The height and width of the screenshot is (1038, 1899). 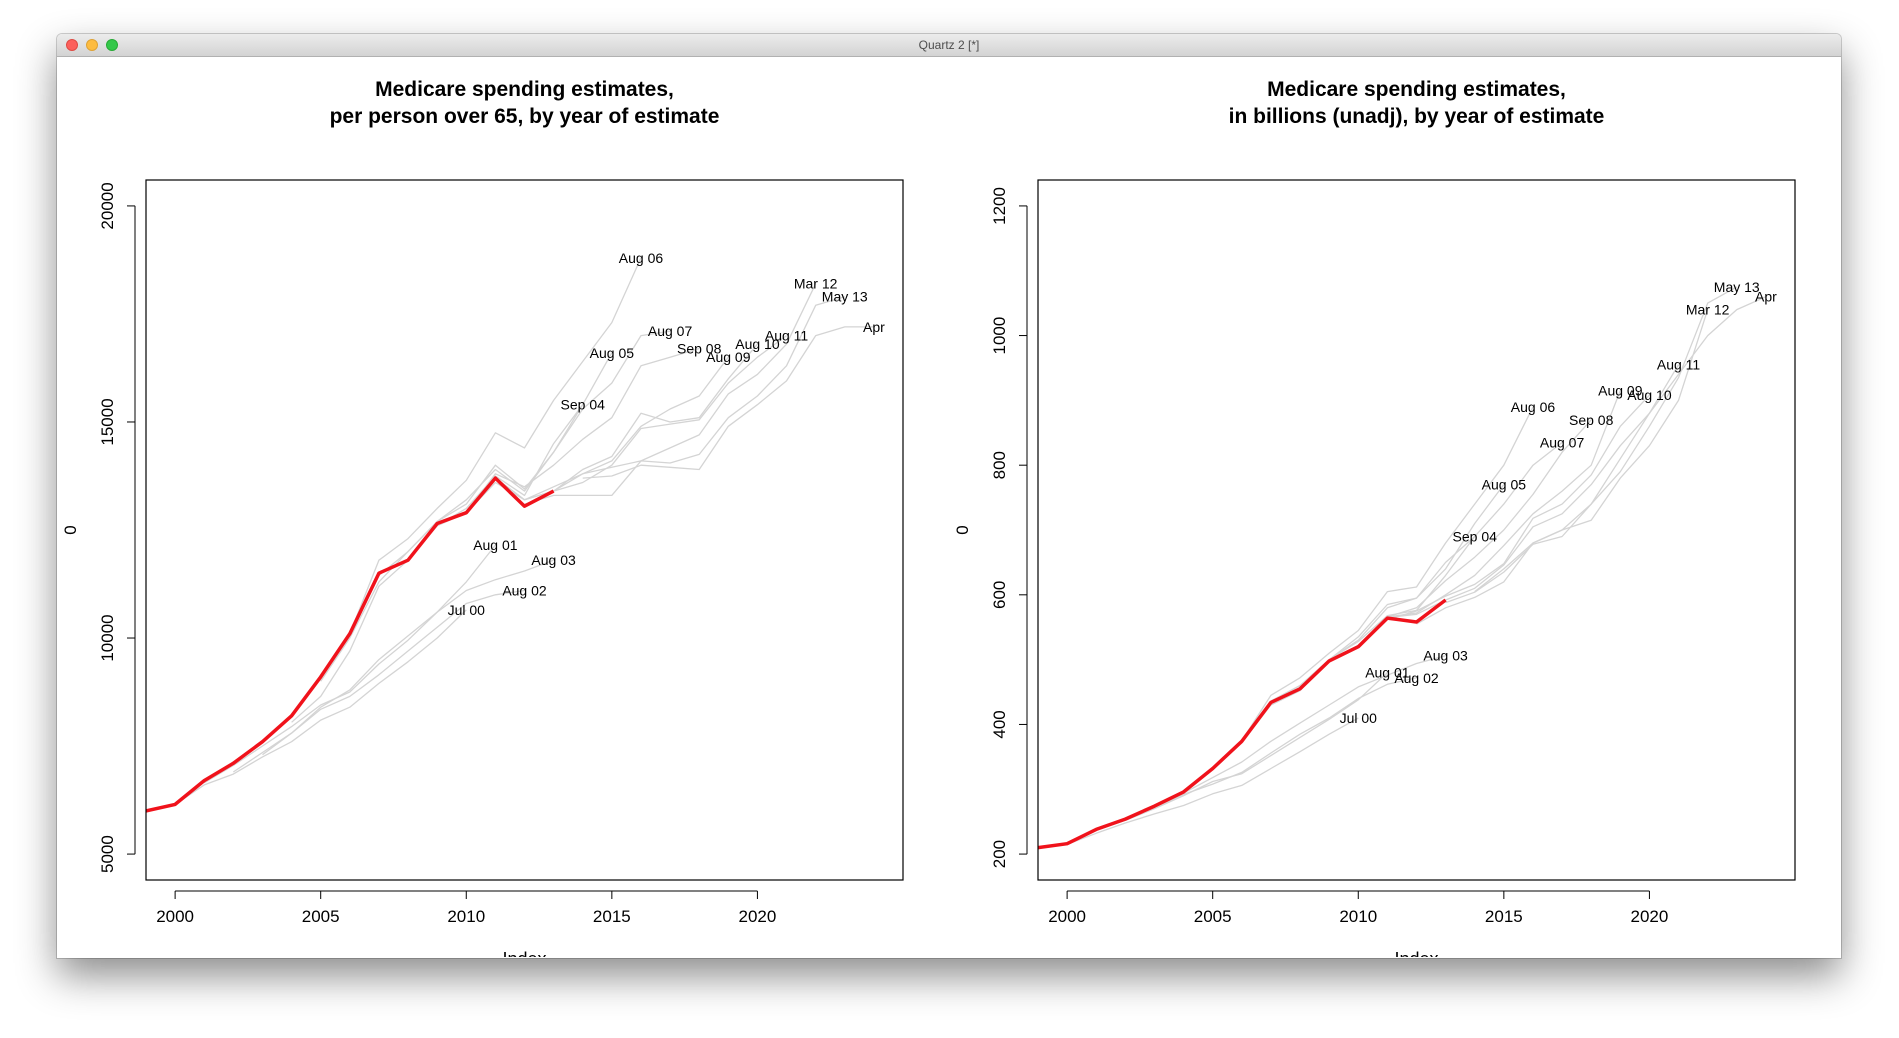 I want to click on chart-1-series-label: May 13, so click(x=845, y=297).